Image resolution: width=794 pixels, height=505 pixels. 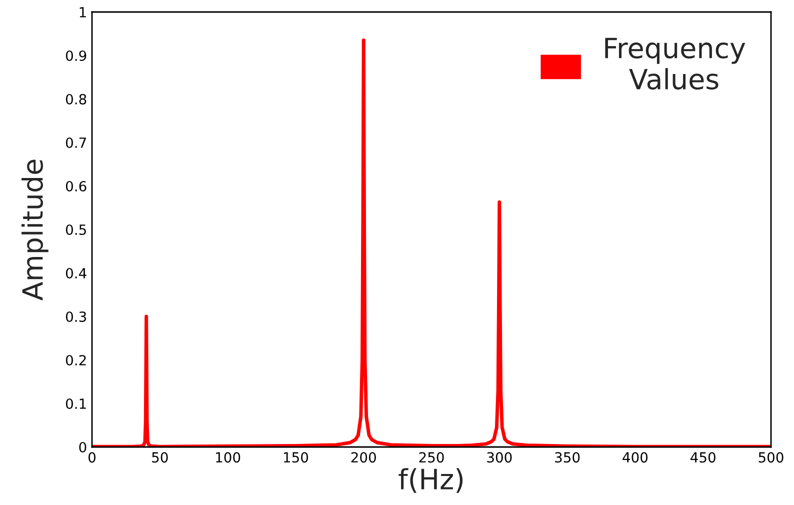 I want to click on x-tick-label: 100, so click(x=228, y=457).